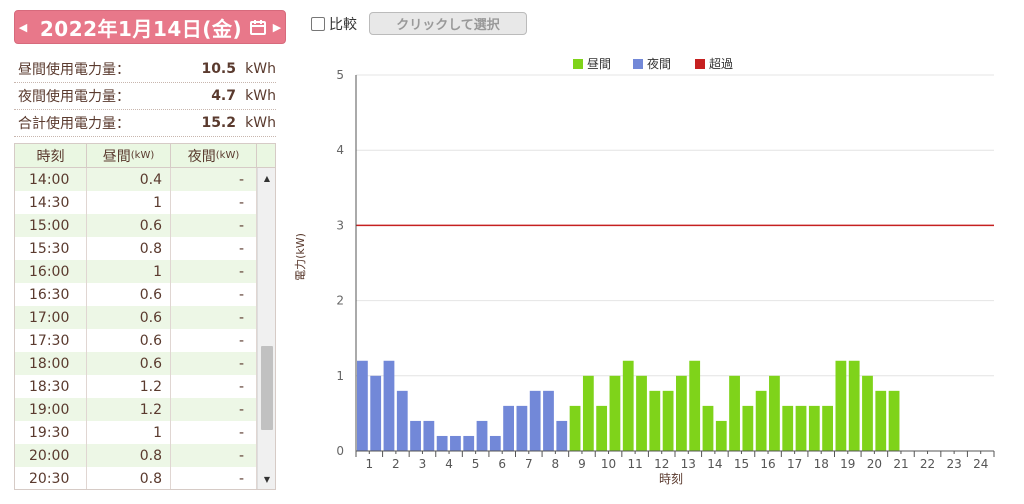 The width and height of the screenshot is (1024, 504). I want to click on summary-label: 合計使用電力量：, so click(74, 124).